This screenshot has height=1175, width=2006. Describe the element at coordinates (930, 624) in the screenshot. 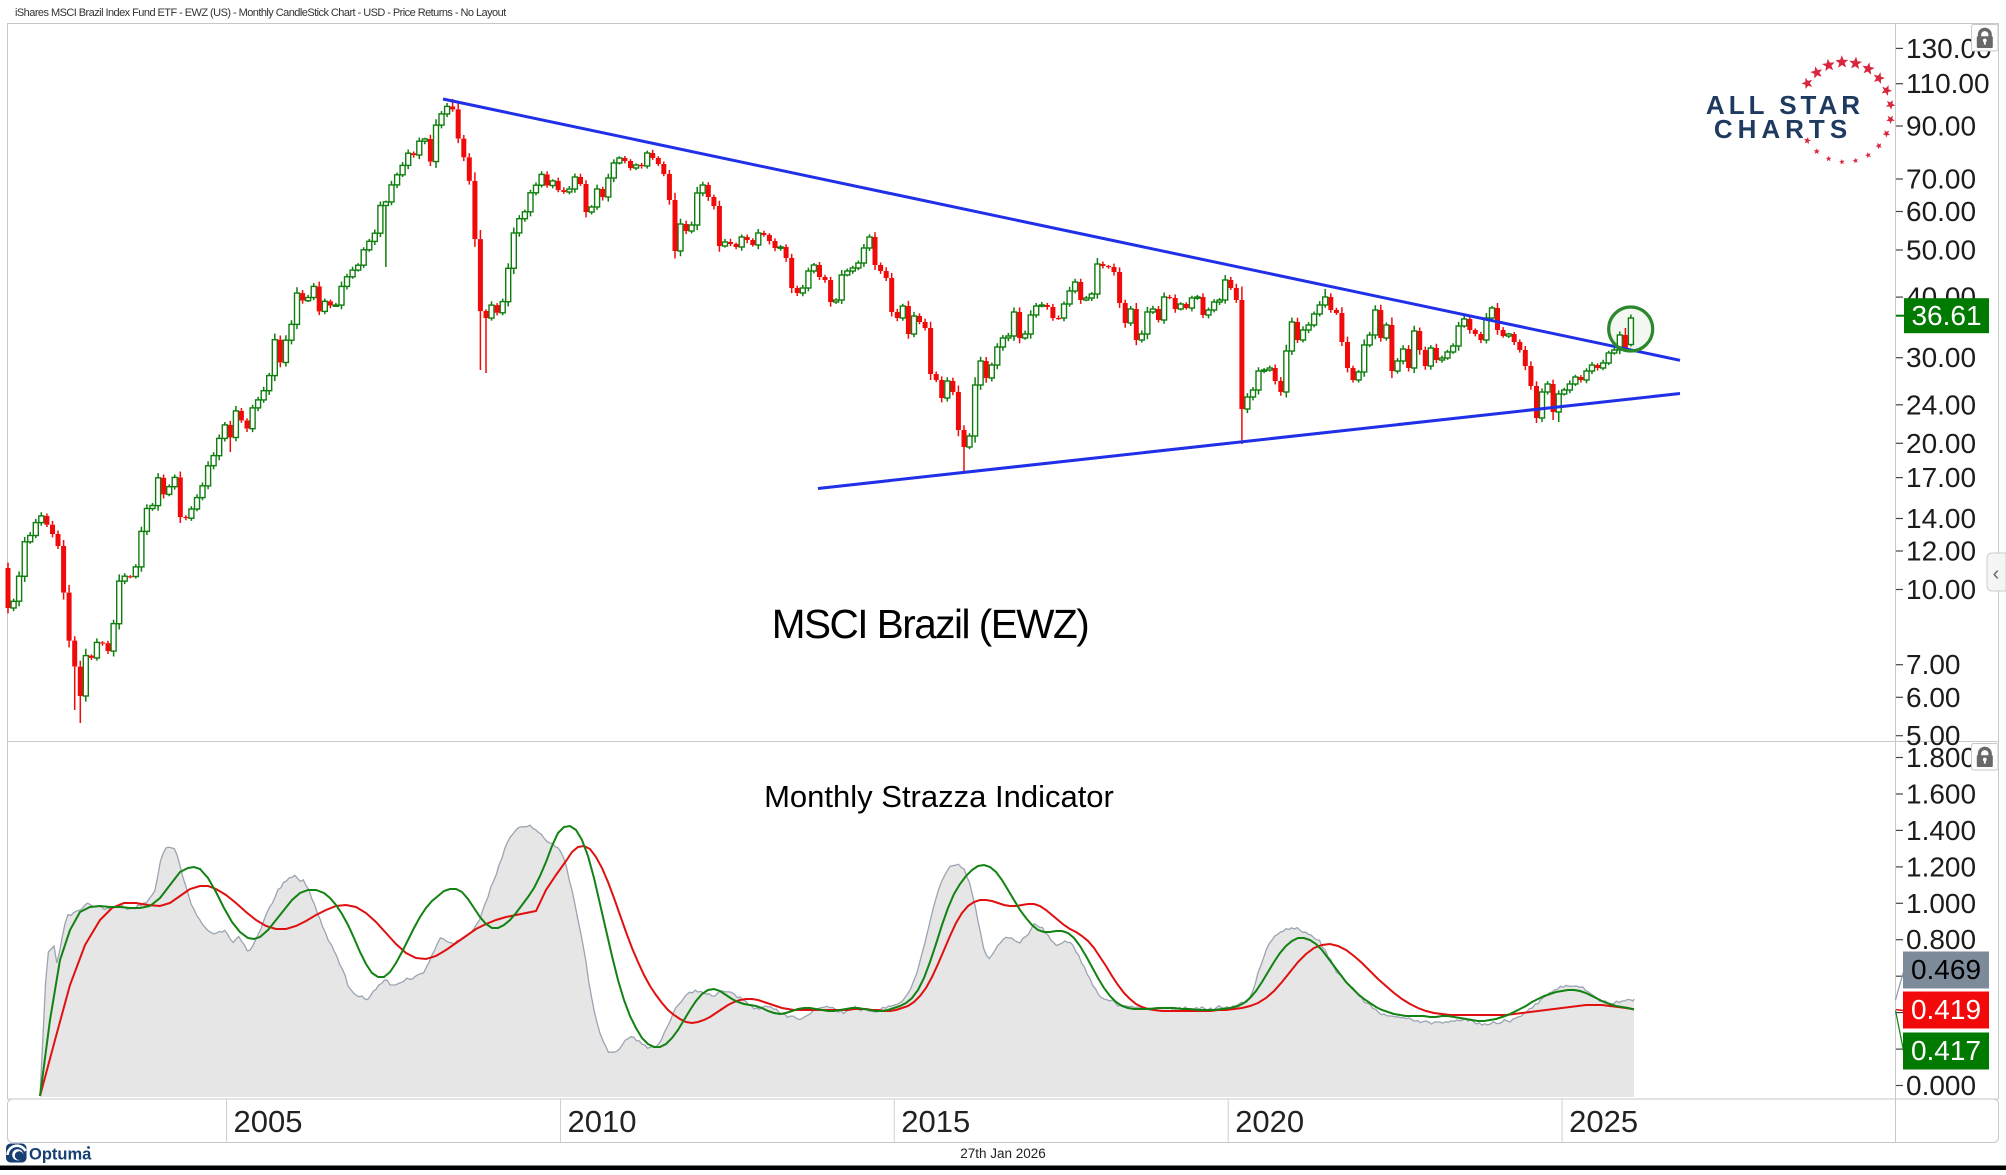

I see `svg-text: MSCI Brazil (EWZ)` at that location.